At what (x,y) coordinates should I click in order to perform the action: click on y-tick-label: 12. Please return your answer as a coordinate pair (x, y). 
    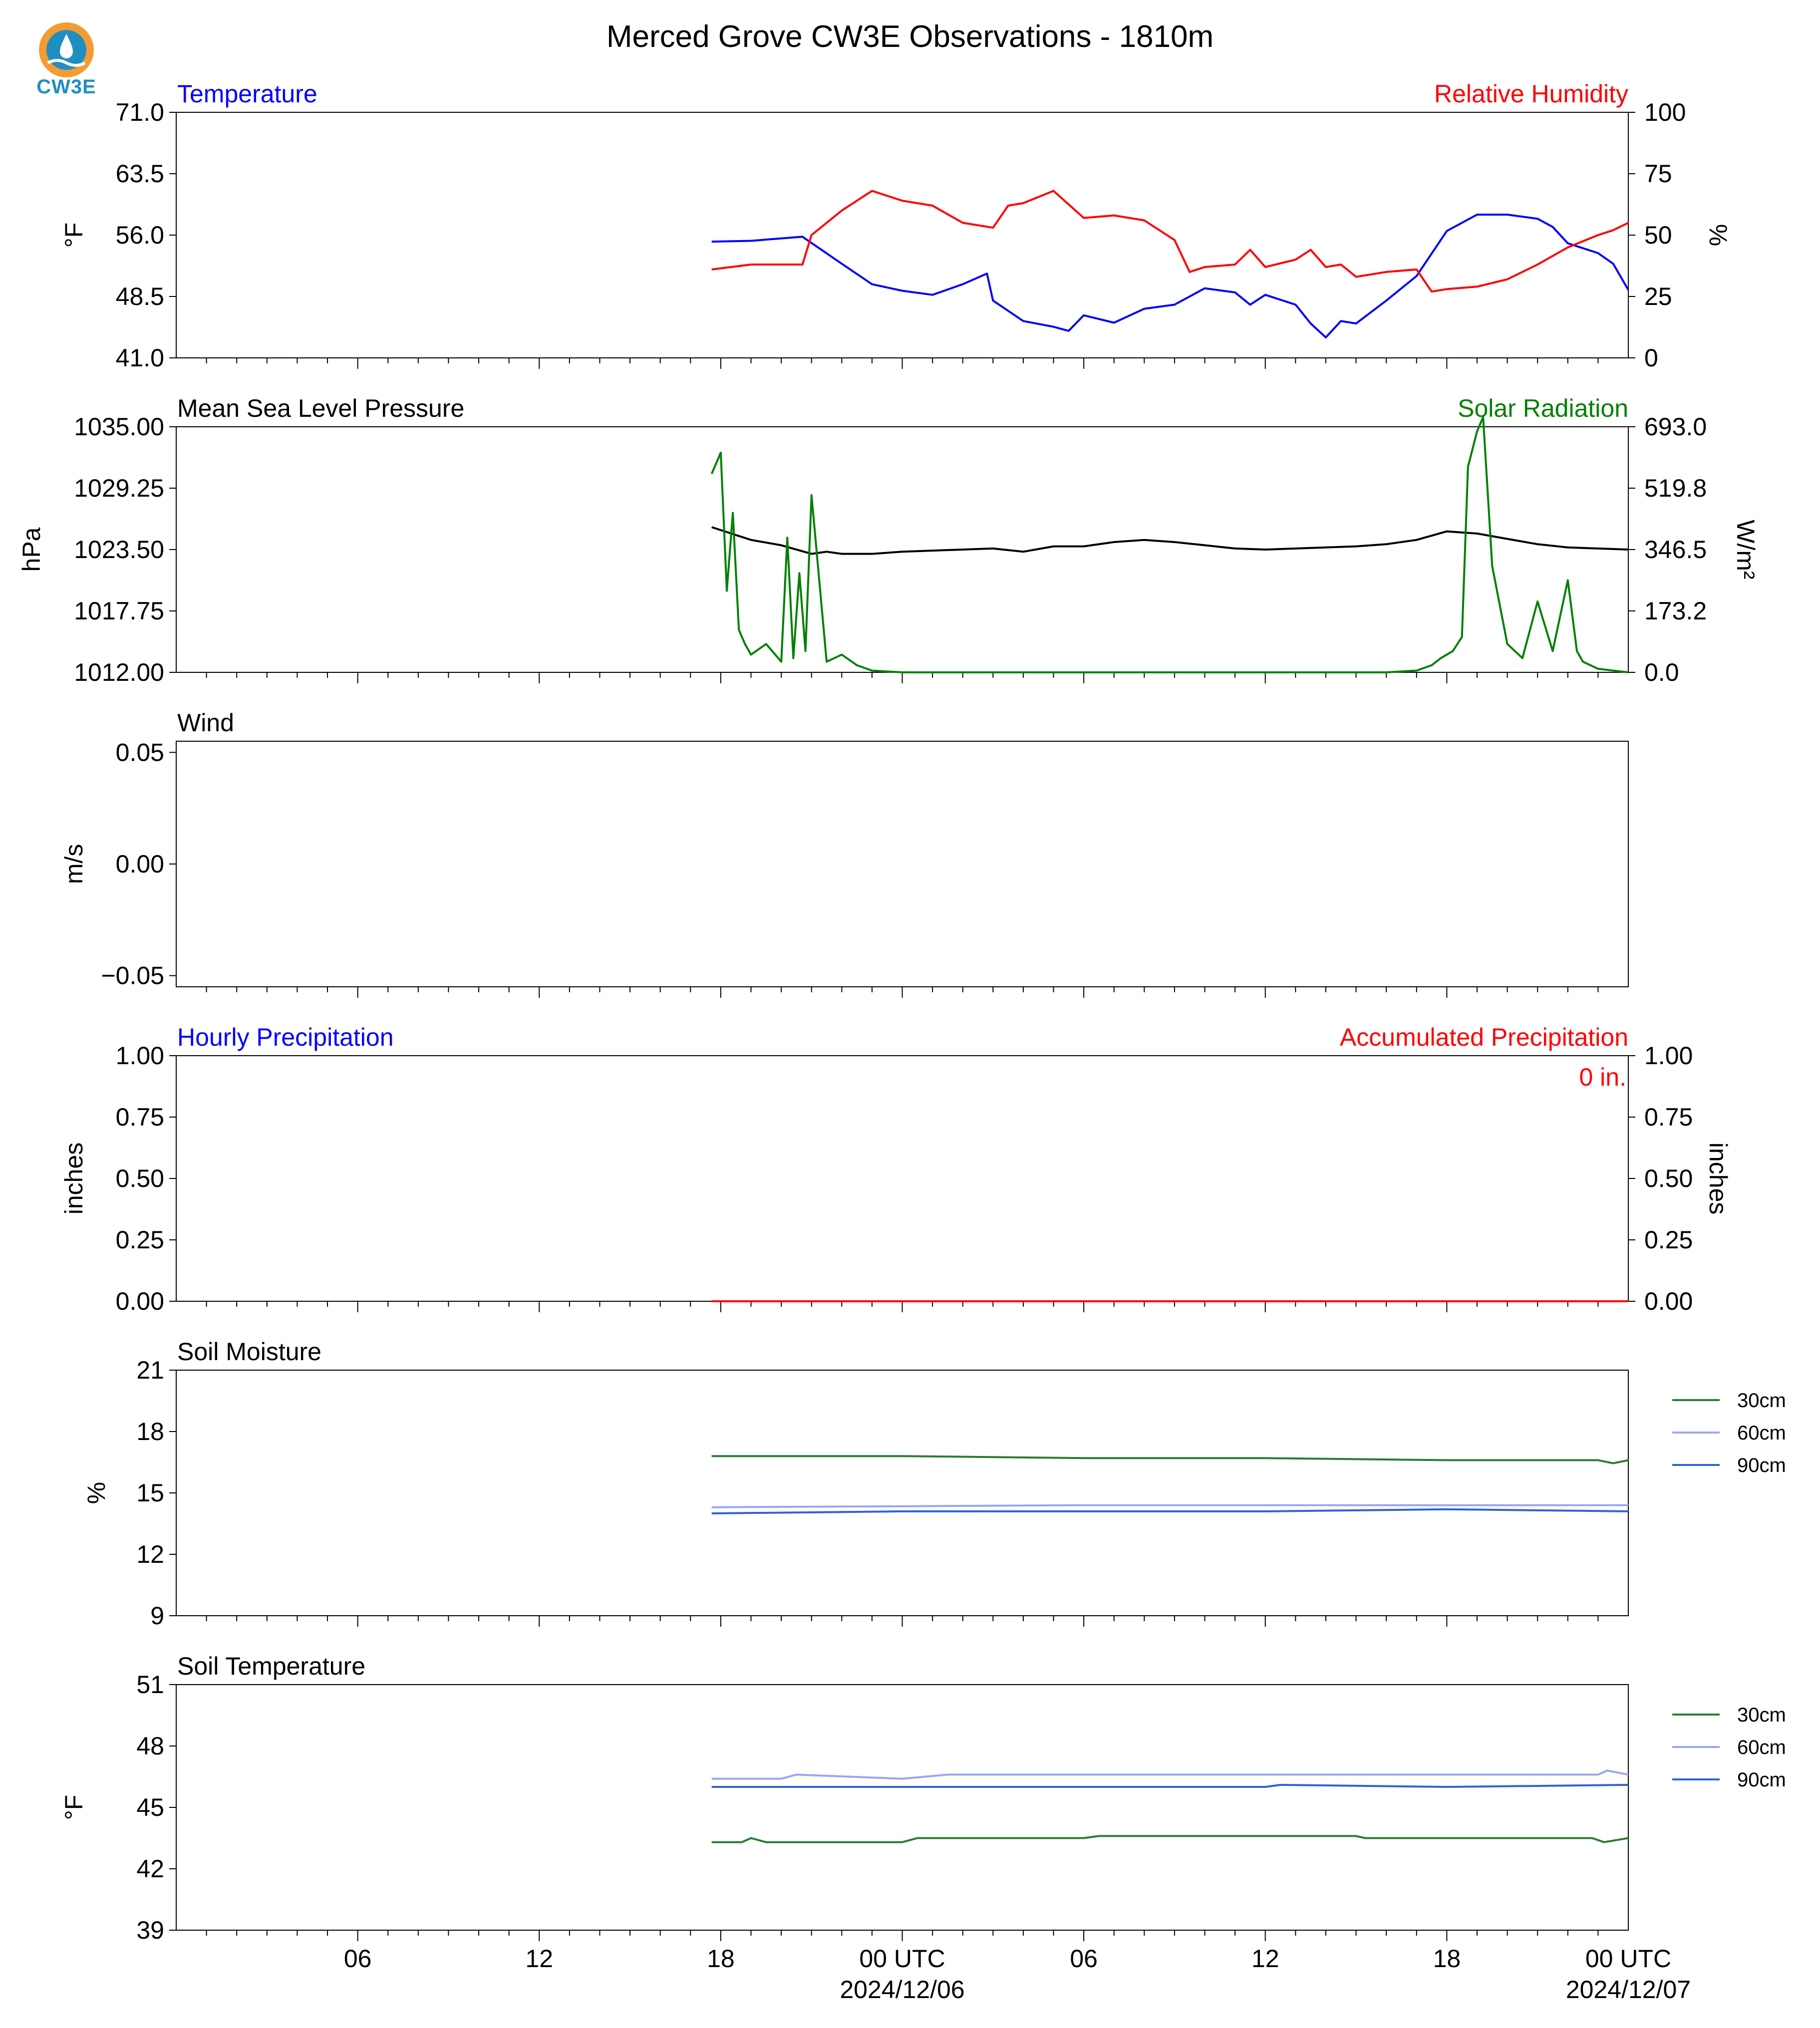
    Looking at the image, I should click on (150, 1554).